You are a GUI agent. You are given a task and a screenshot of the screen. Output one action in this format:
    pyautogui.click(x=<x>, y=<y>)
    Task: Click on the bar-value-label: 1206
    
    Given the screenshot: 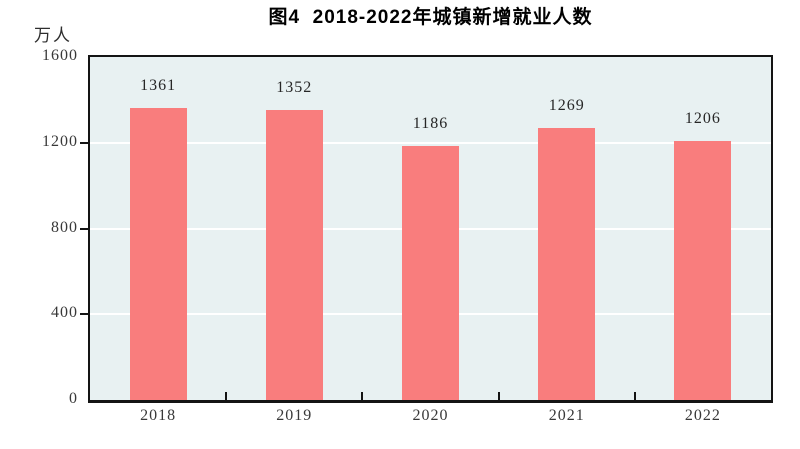 What is the action you would take?
    pyautogui.click(x=702, y=119)
    